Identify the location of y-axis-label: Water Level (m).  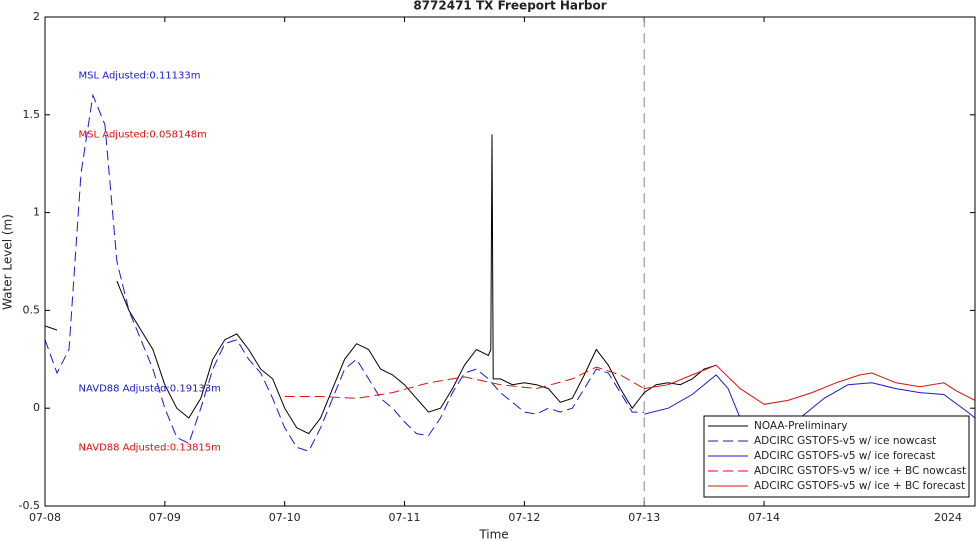
(8, 262).